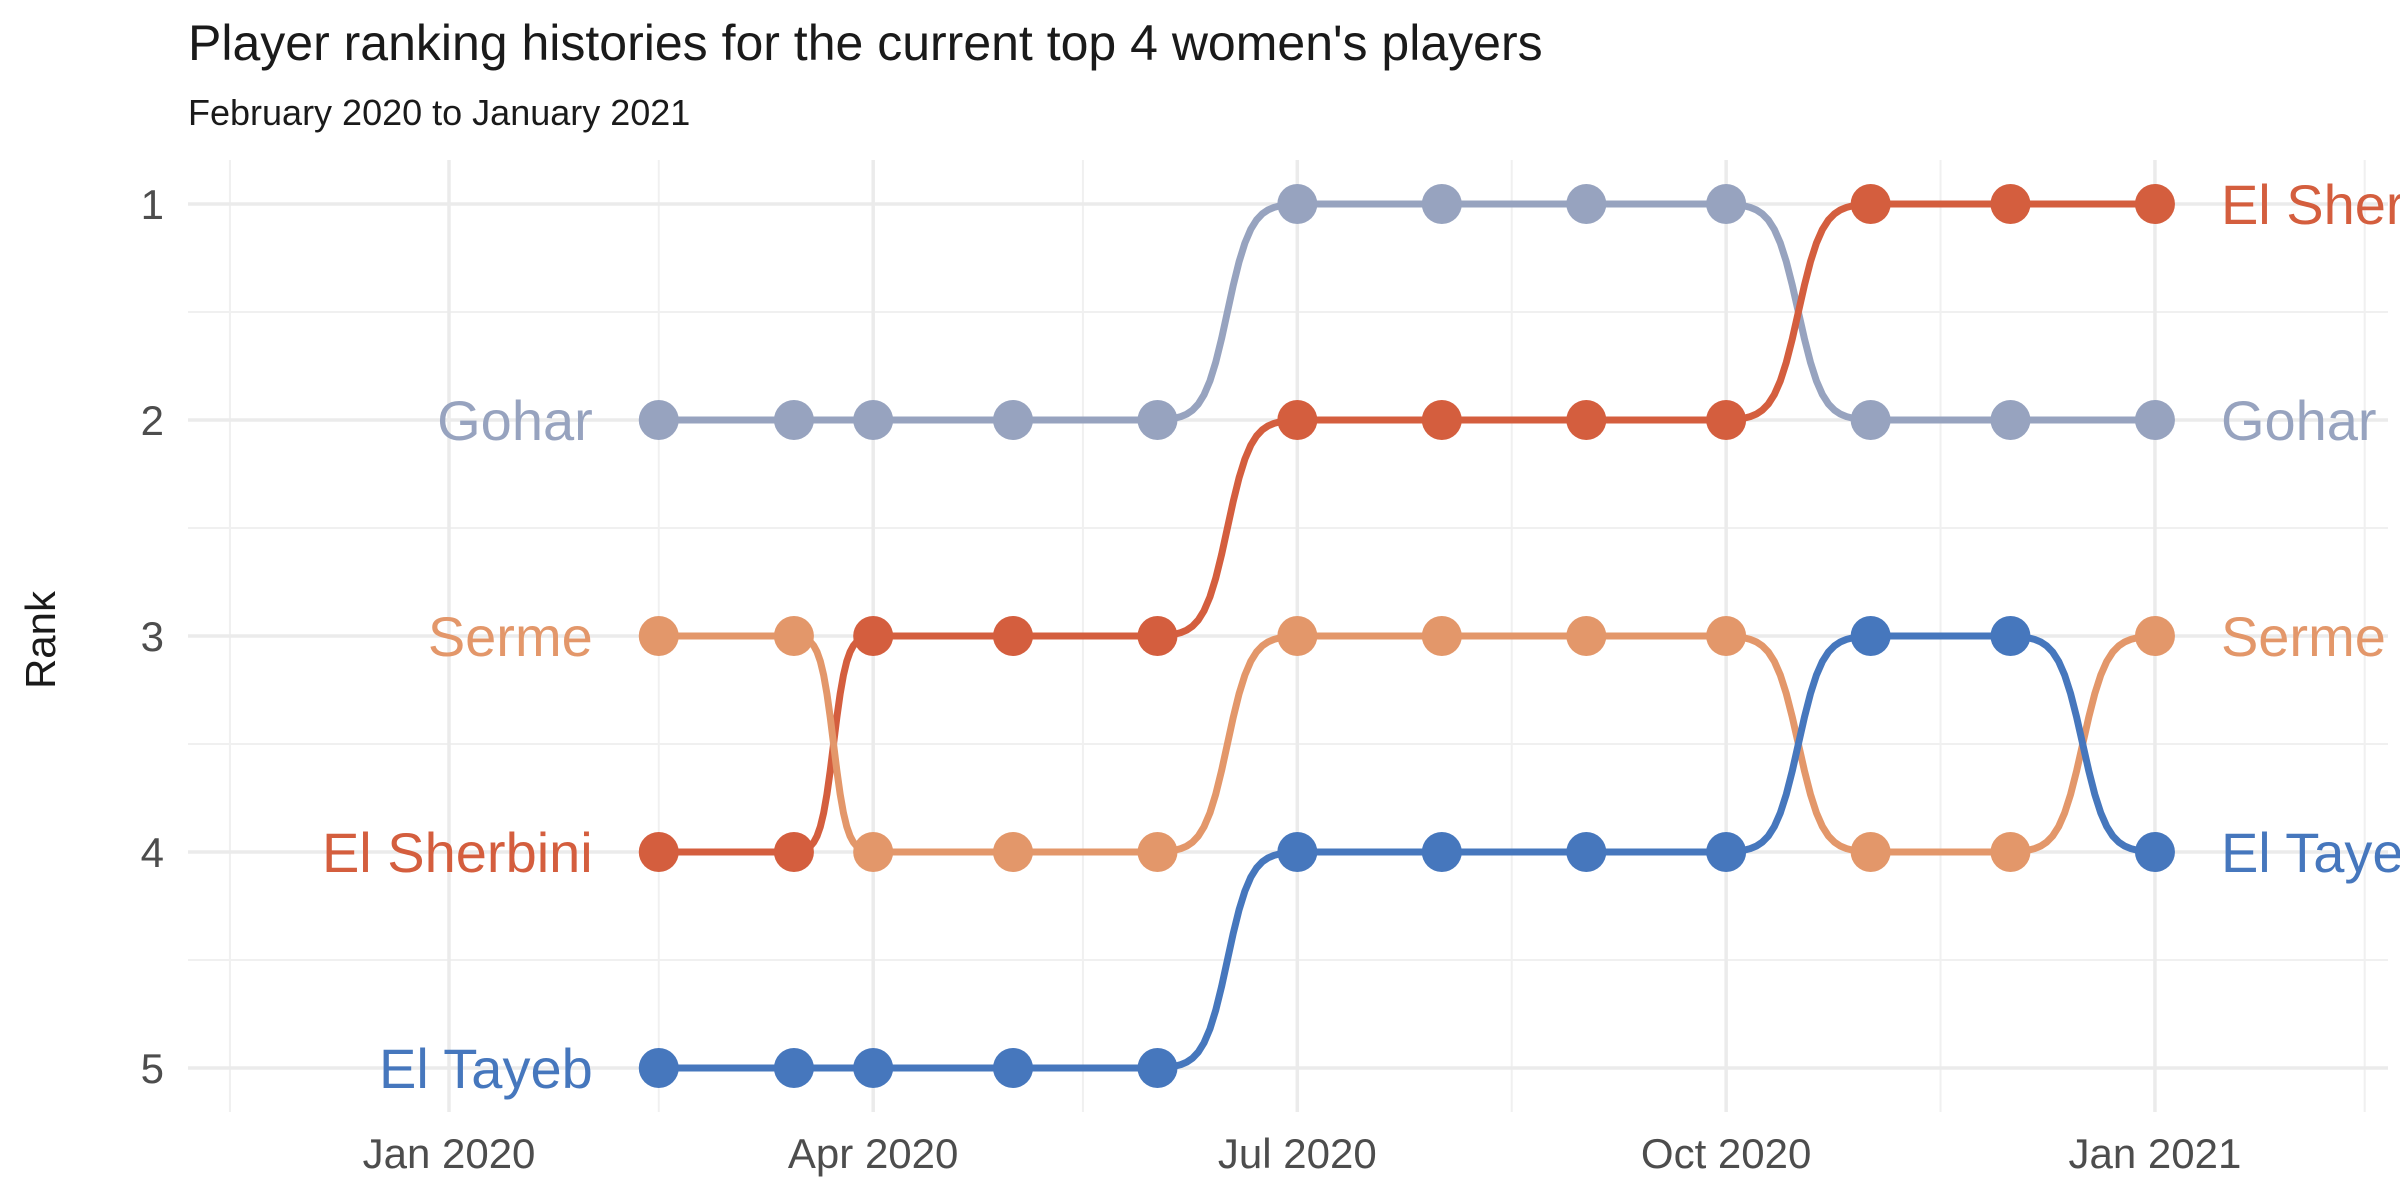 This screenshot has width=2400, height=1200. Describe the element at coordinates (152, 636) in the screenshot. I see `y-tick-label: 3` at that location.